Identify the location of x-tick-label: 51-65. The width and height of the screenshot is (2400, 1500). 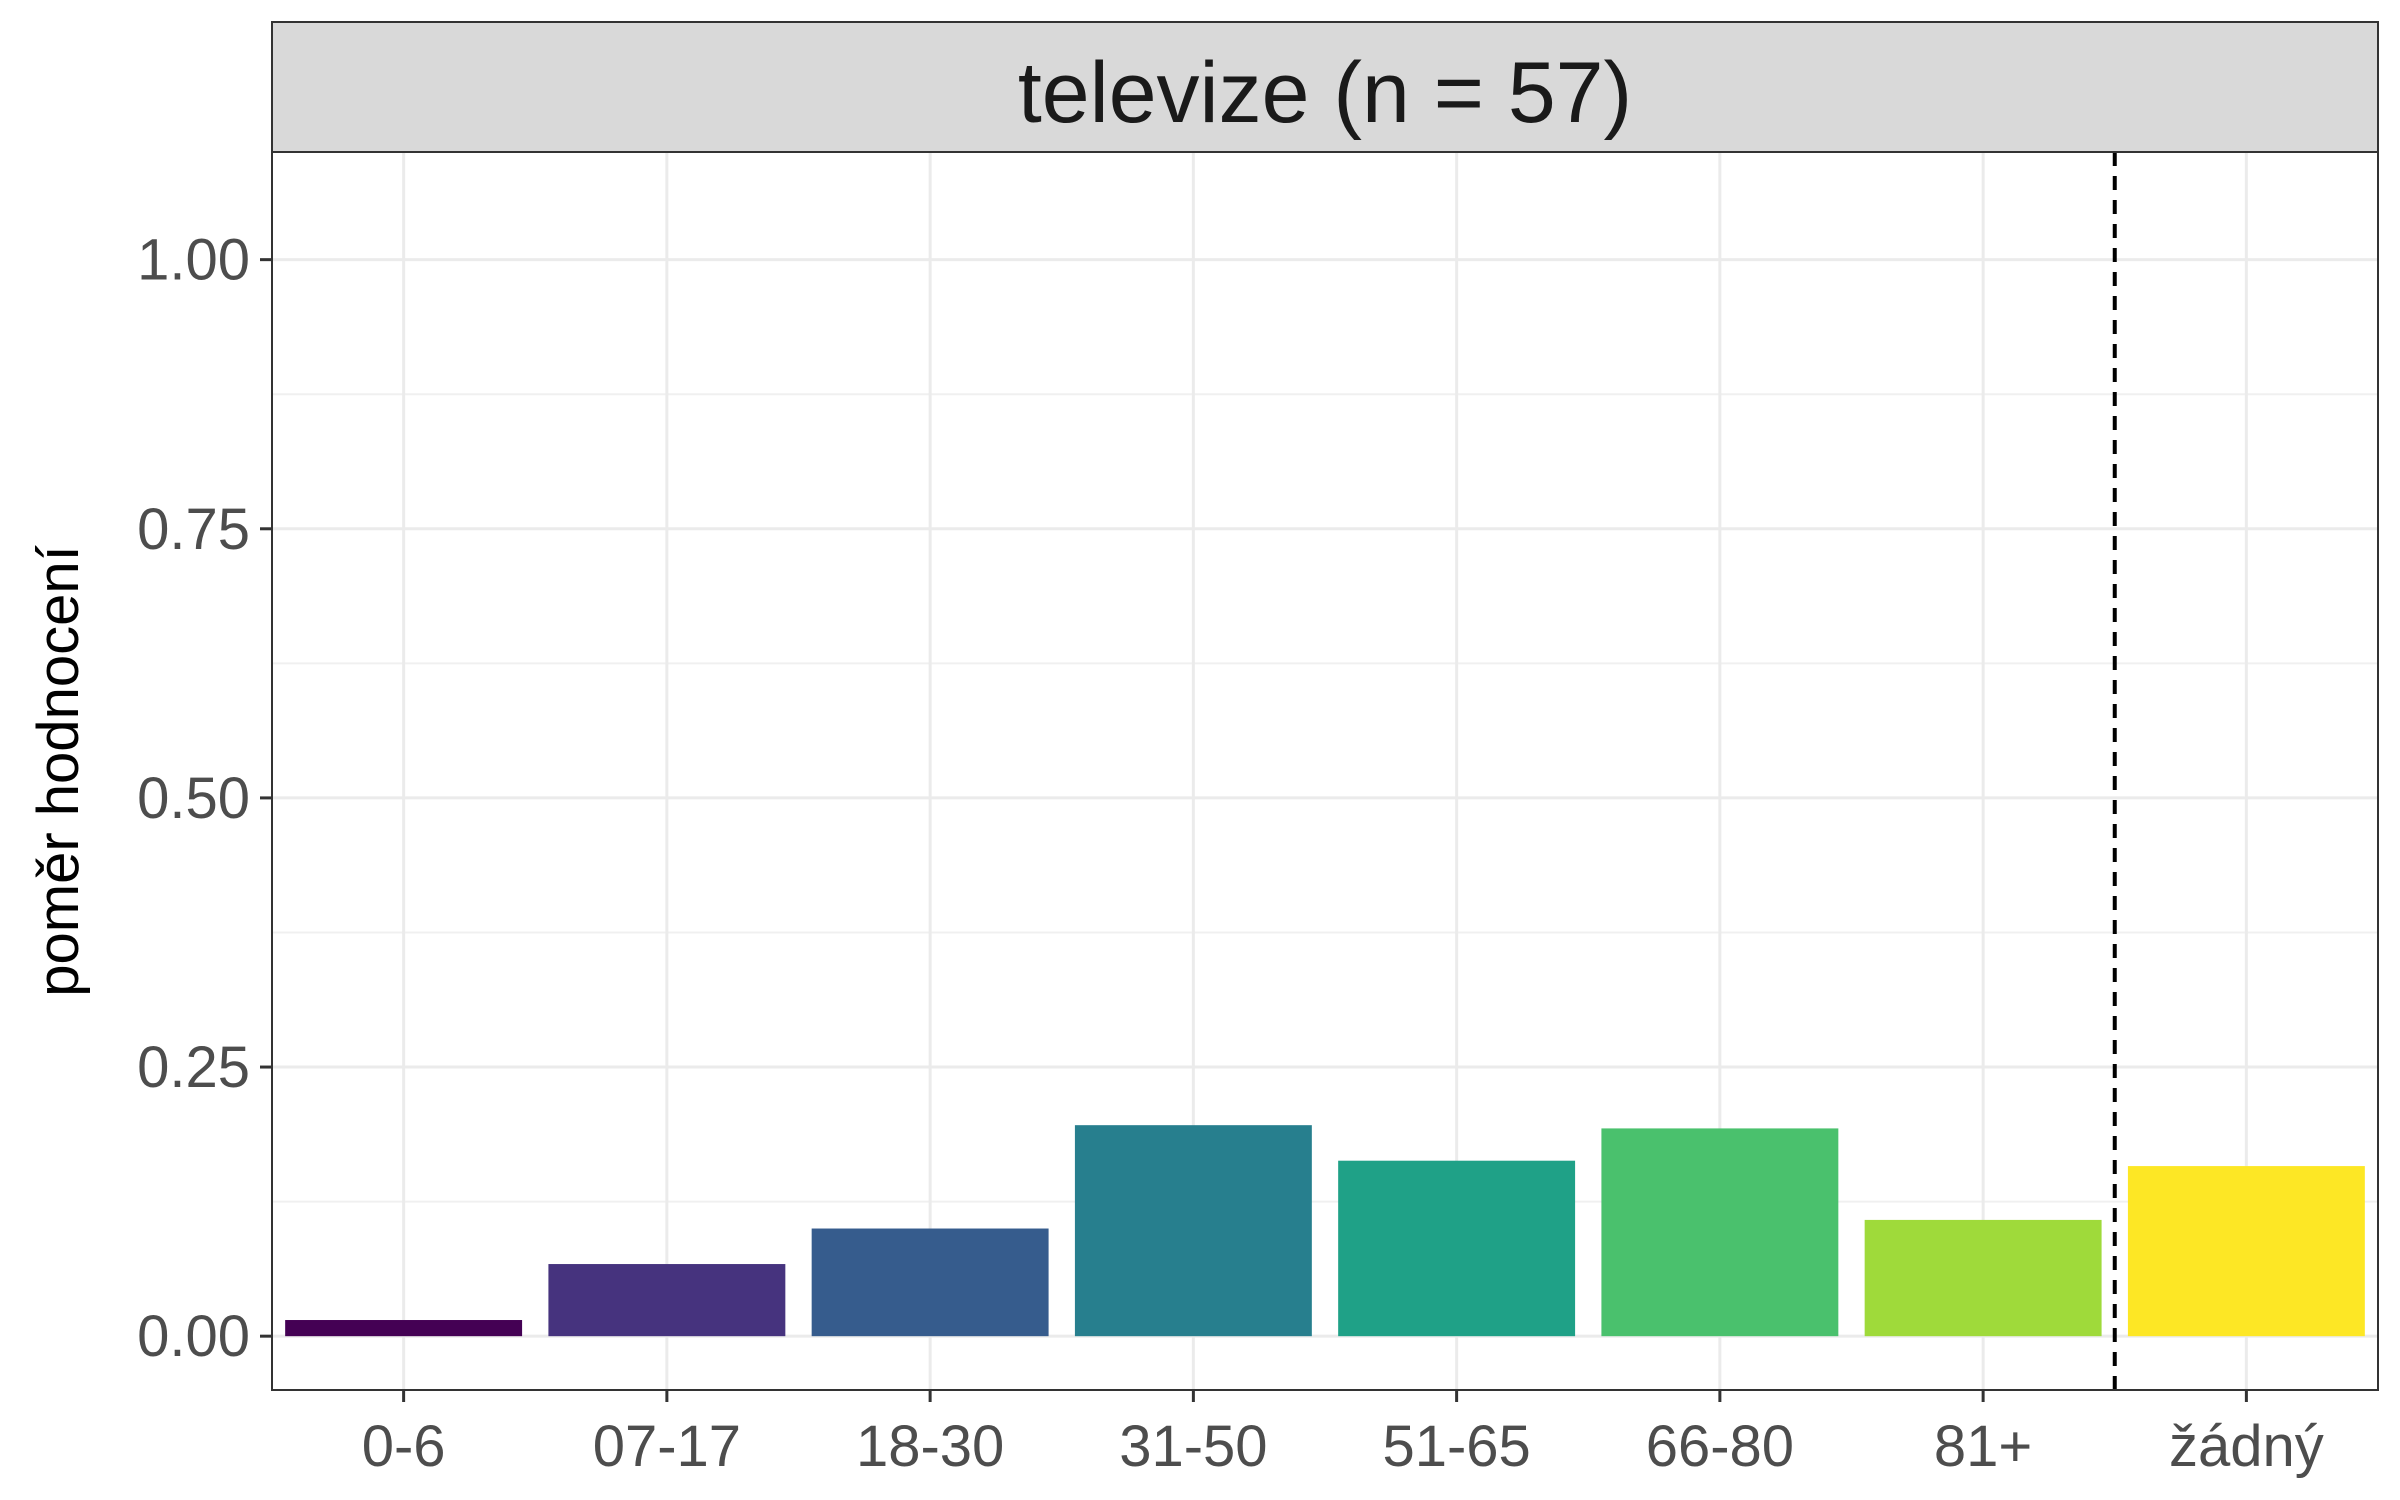
(1456, 1446).